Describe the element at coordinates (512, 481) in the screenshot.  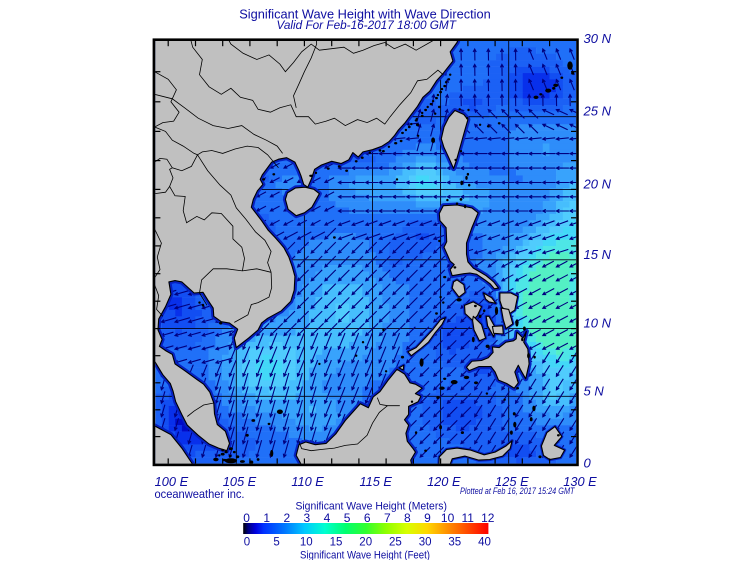
I see `svg-text: 125 E` at that location.